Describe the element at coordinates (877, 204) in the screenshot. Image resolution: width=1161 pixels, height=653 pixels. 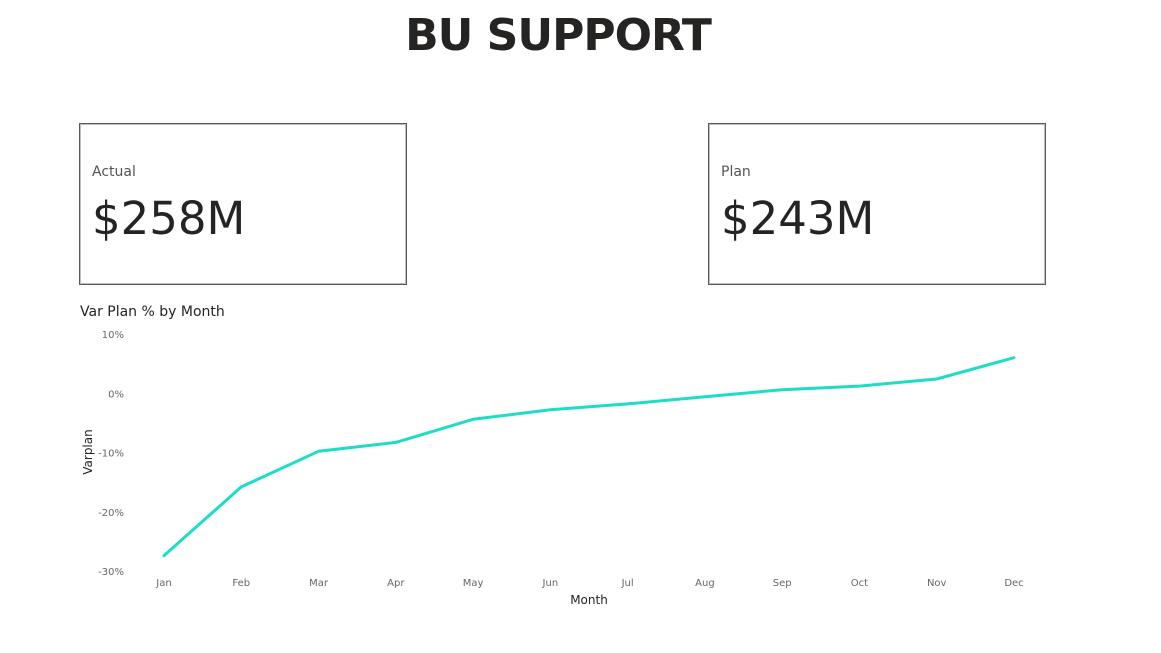
I see `plan-card: Plan $243M` at that location.